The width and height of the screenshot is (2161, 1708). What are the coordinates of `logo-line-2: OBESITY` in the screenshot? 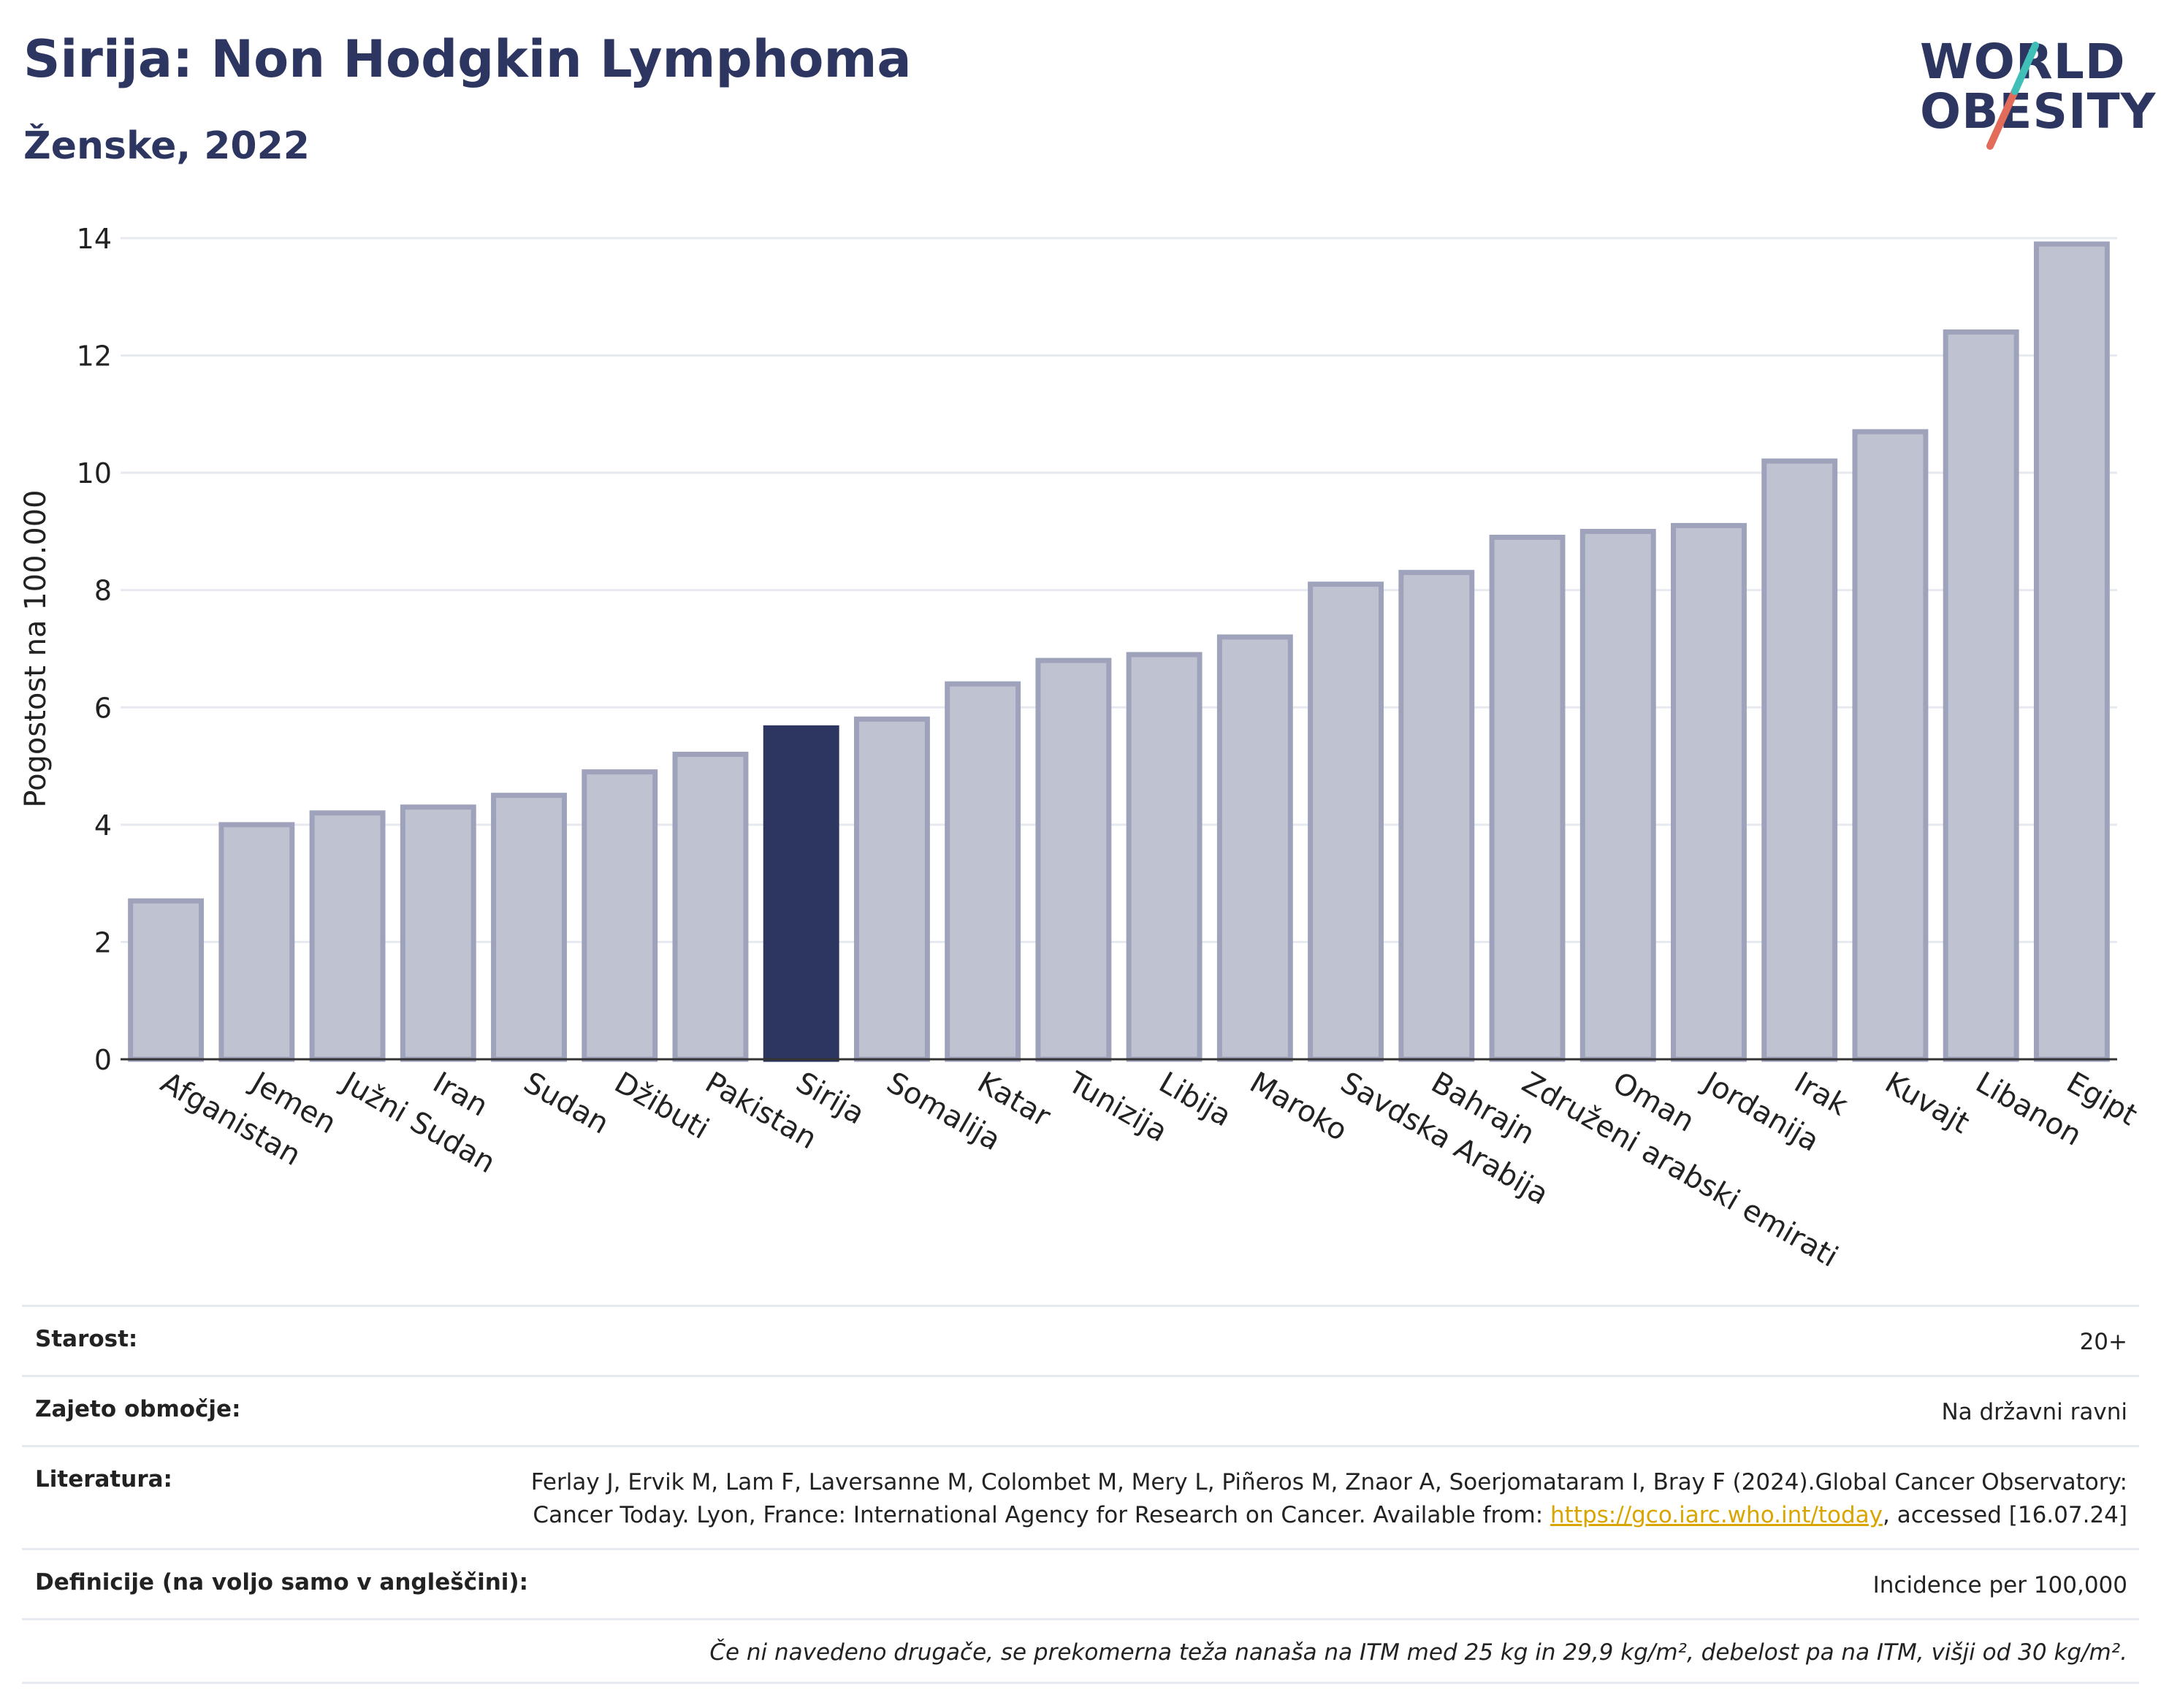 It's located at (2038, 111).